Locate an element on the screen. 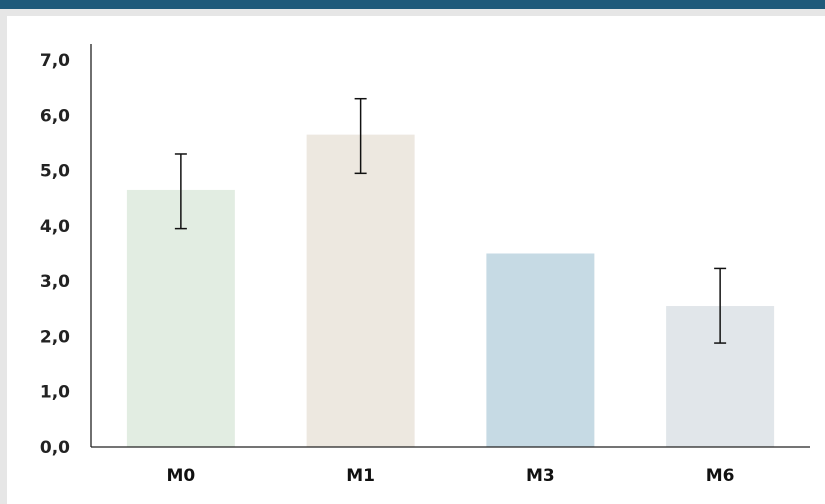 This screenshot has width=825, height=504. y-tick-label: 5,0 is located at coordinates (55, 172).